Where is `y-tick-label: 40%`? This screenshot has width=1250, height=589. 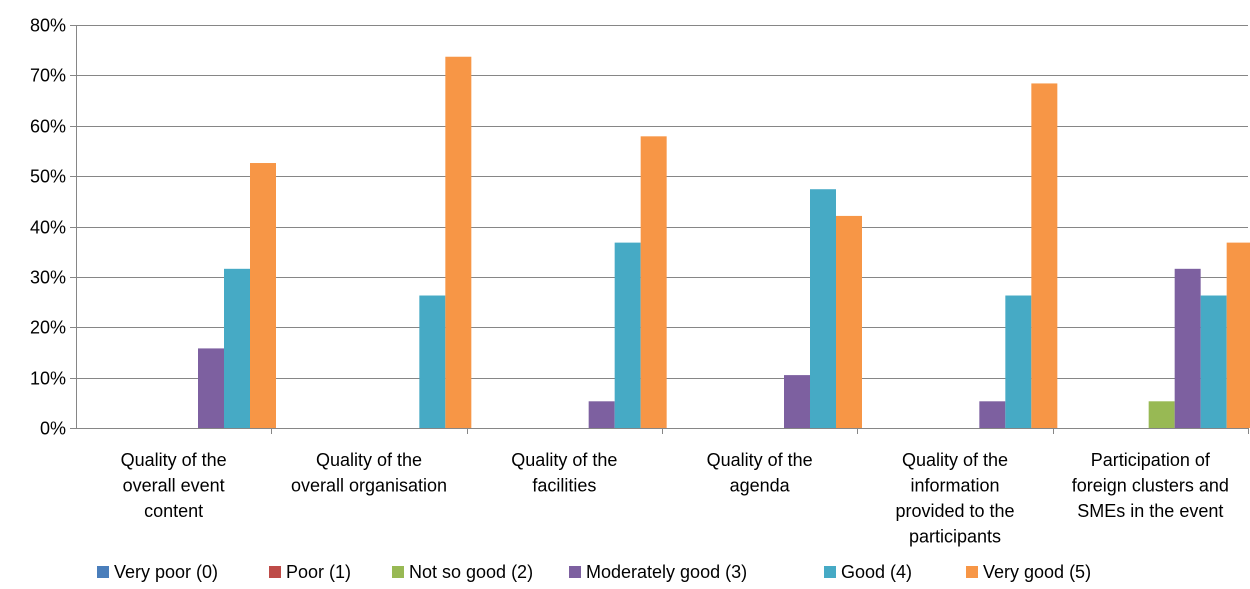
y-tick-label: 40% is located at coordinates (48, 228).